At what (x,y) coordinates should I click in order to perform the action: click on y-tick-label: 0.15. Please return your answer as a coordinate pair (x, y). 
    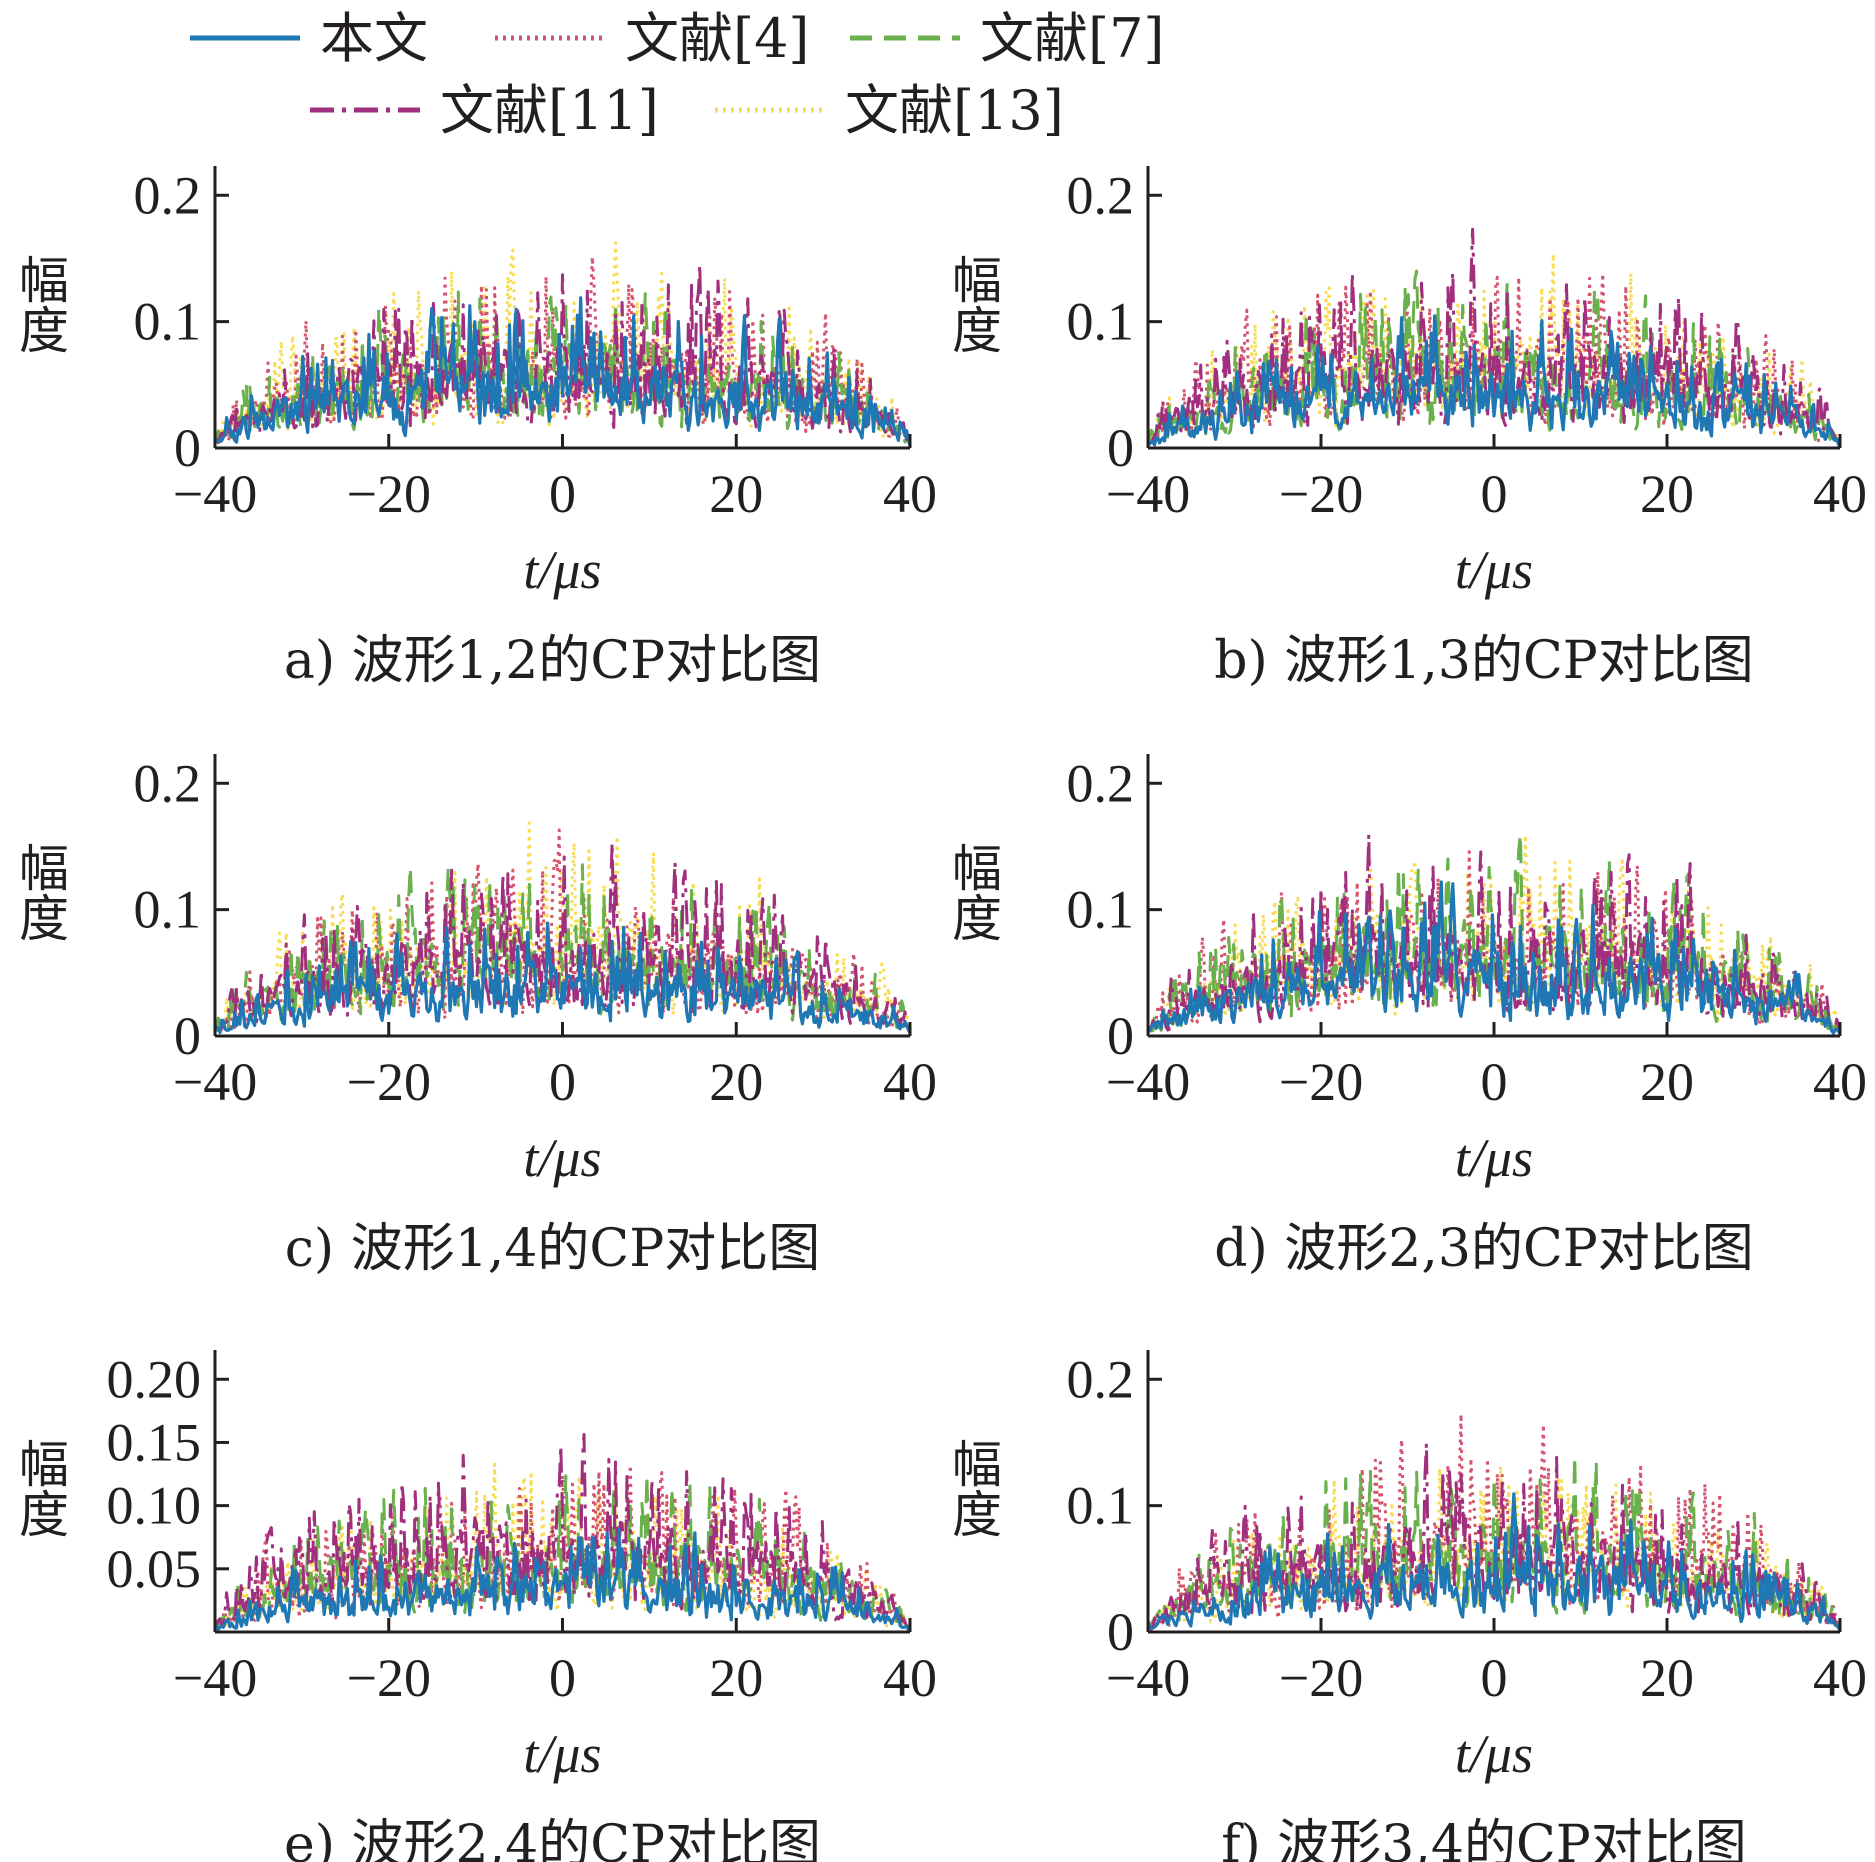
    Looking at the image, I should click on (154, 1442).